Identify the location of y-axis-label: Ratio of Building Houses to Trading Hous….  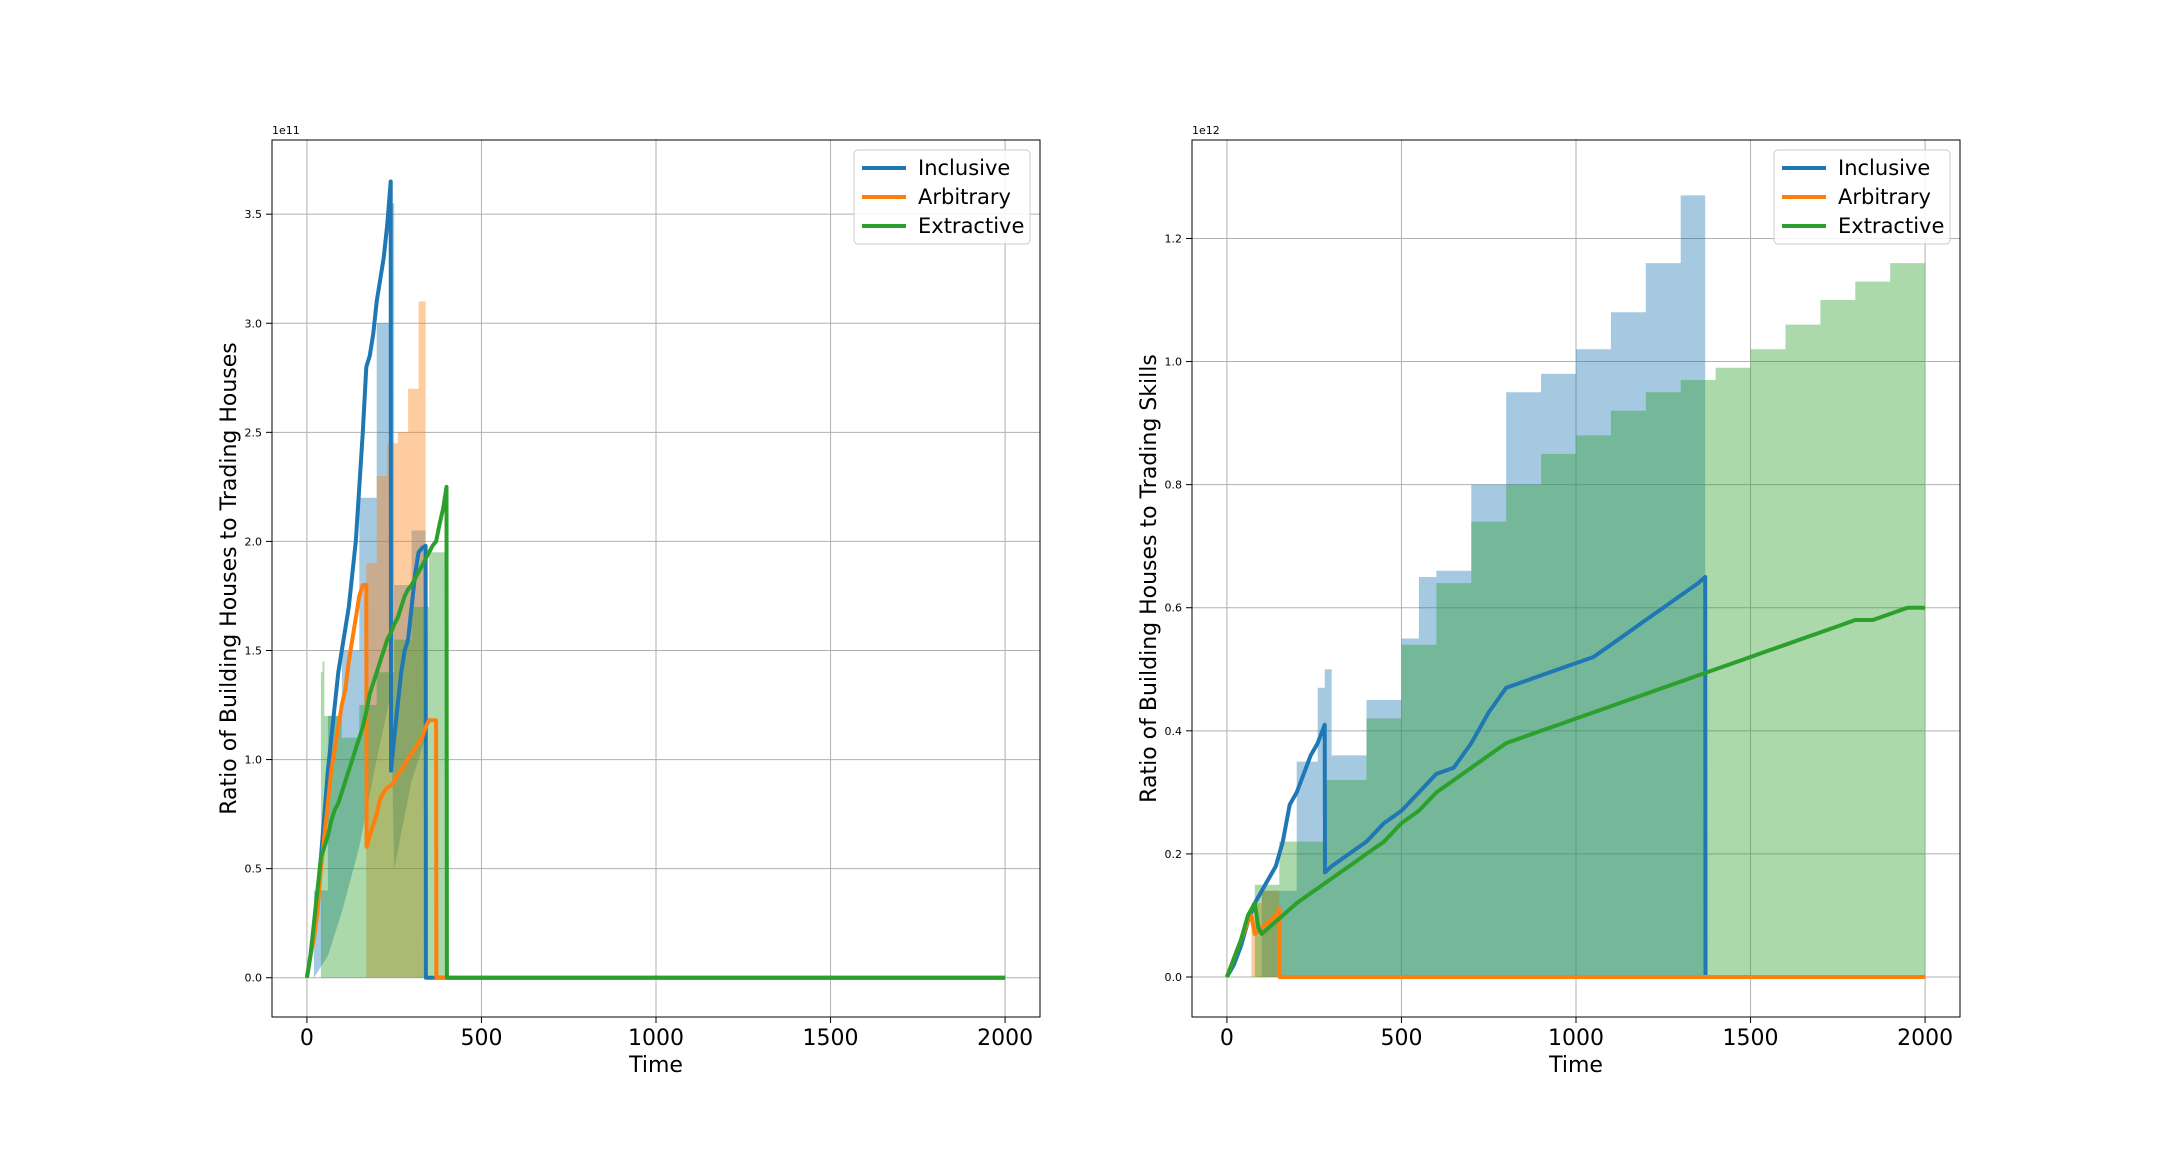
(229, 578).